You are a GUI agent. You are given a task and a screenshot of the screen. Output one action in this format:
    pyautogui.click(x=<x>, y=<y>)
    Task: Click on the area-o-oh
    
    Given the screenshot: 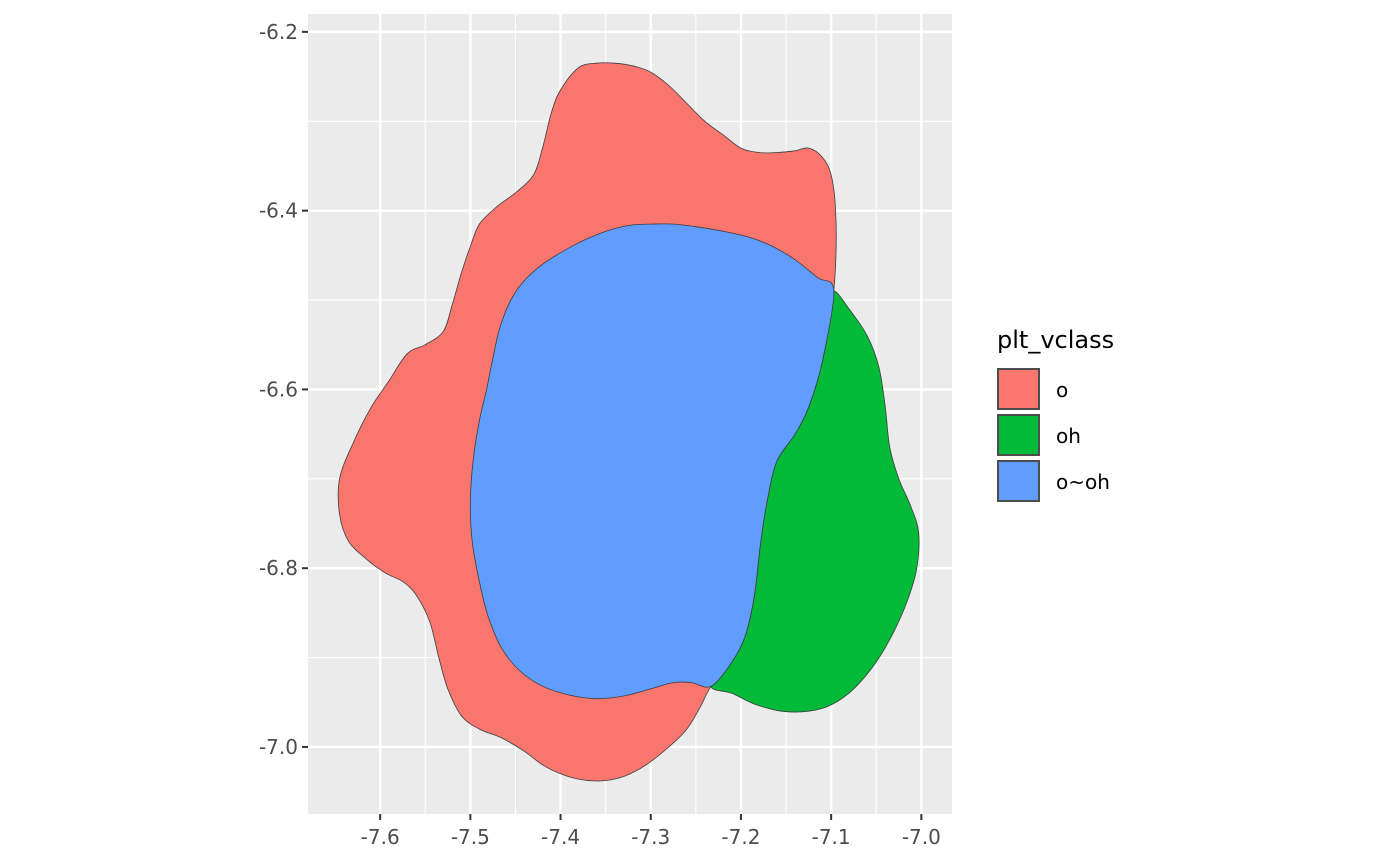 What is the action you would take?
    pyautogui.click(x=652, y=461)
    